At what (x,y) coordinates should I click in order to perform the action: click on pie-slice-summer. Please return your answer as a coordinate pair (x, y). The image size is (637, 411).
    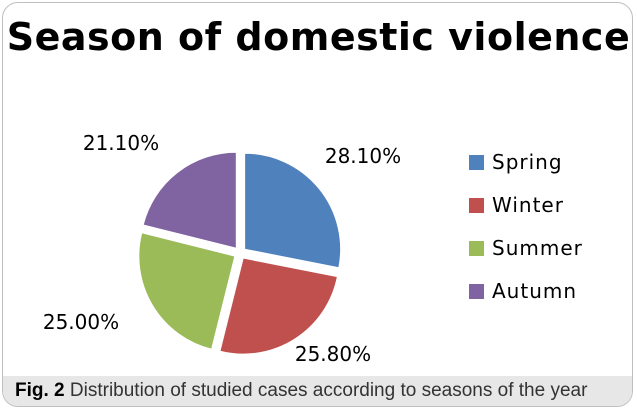
    Looking at the image, I should click on (187, 291).